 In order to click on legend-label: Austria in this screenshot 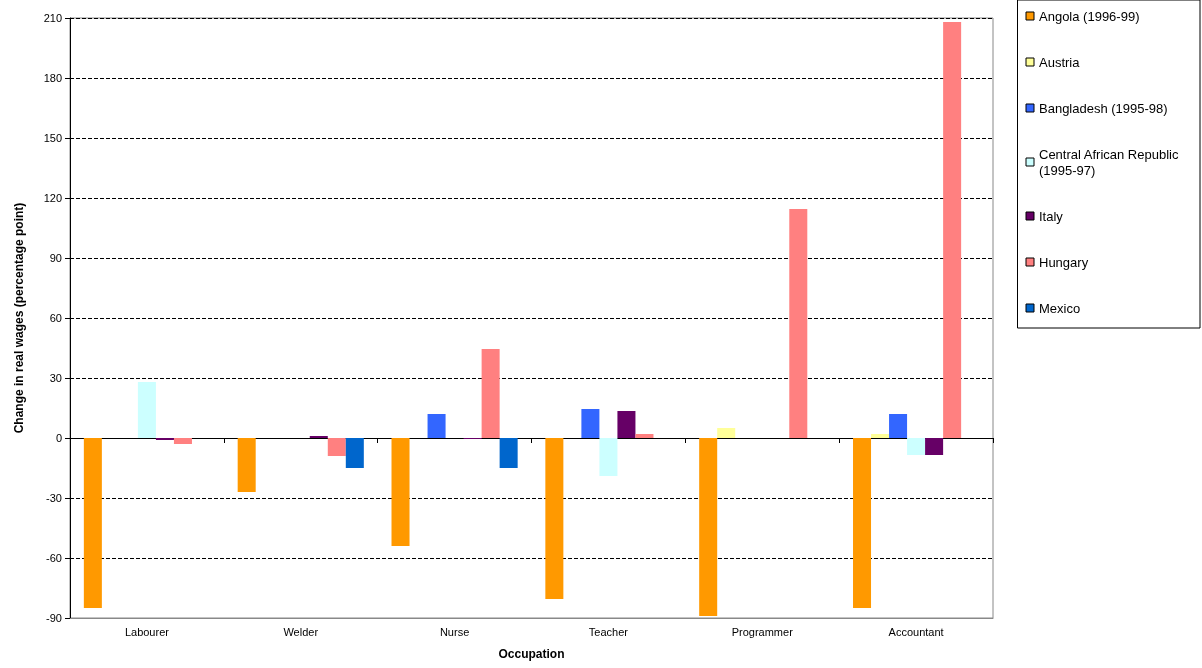, I will do `click(1060, 62)`.